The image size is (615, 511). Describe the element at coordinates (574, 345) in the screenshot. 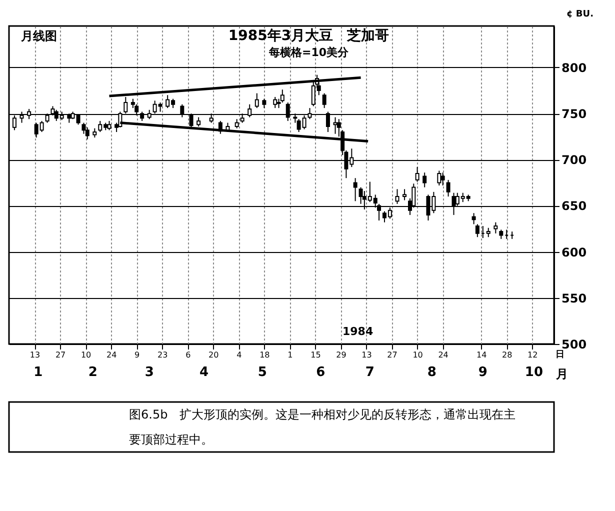

I see `y-tick-label: 500` at that location.